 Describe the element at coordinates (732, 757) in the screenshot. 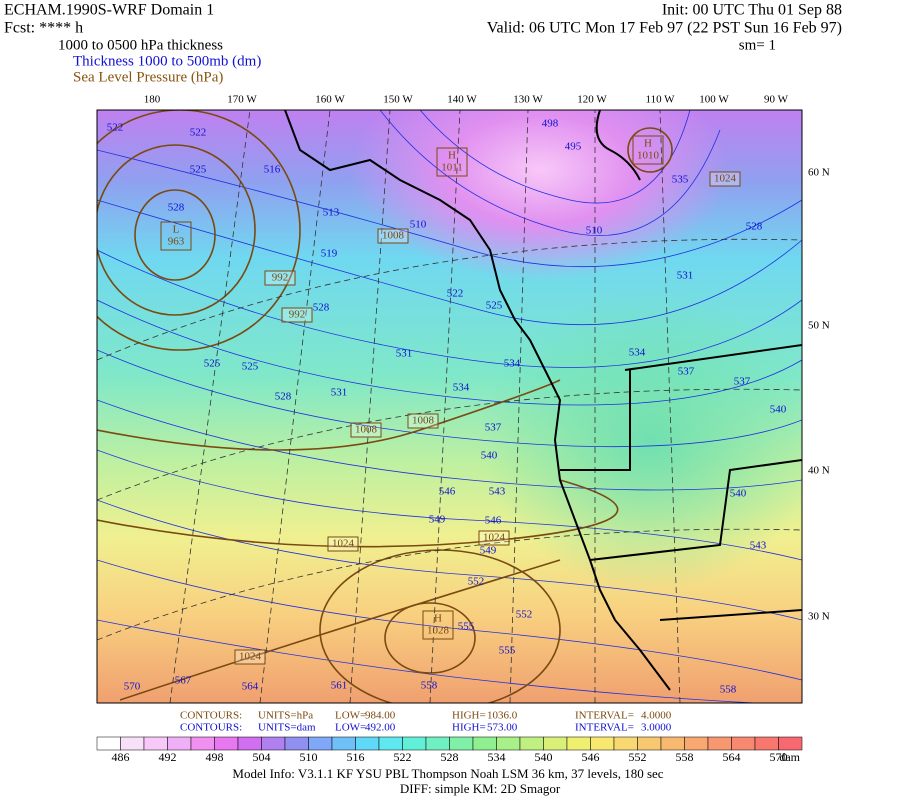

I see `color-bar-label: 564` at that location.